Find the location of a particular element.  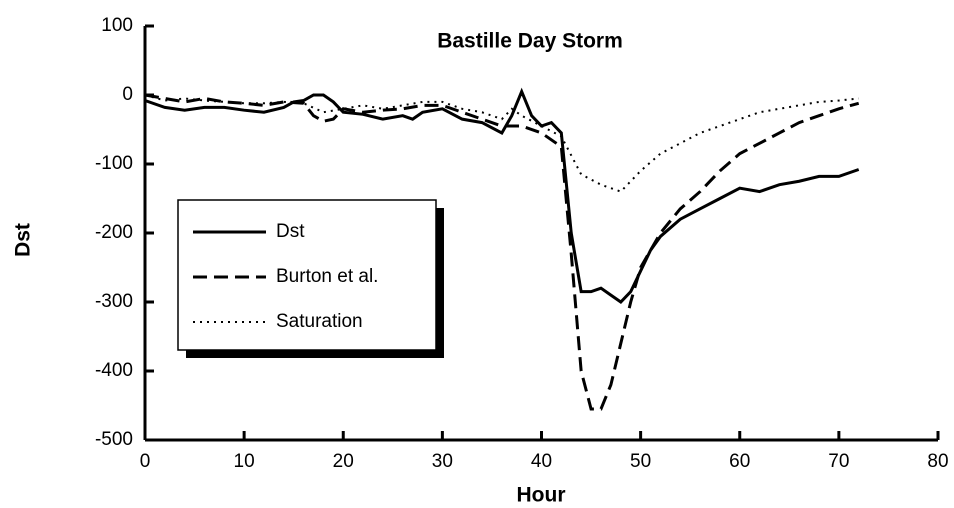

x-axis-label: Hour is located at coordinates (541, 495).